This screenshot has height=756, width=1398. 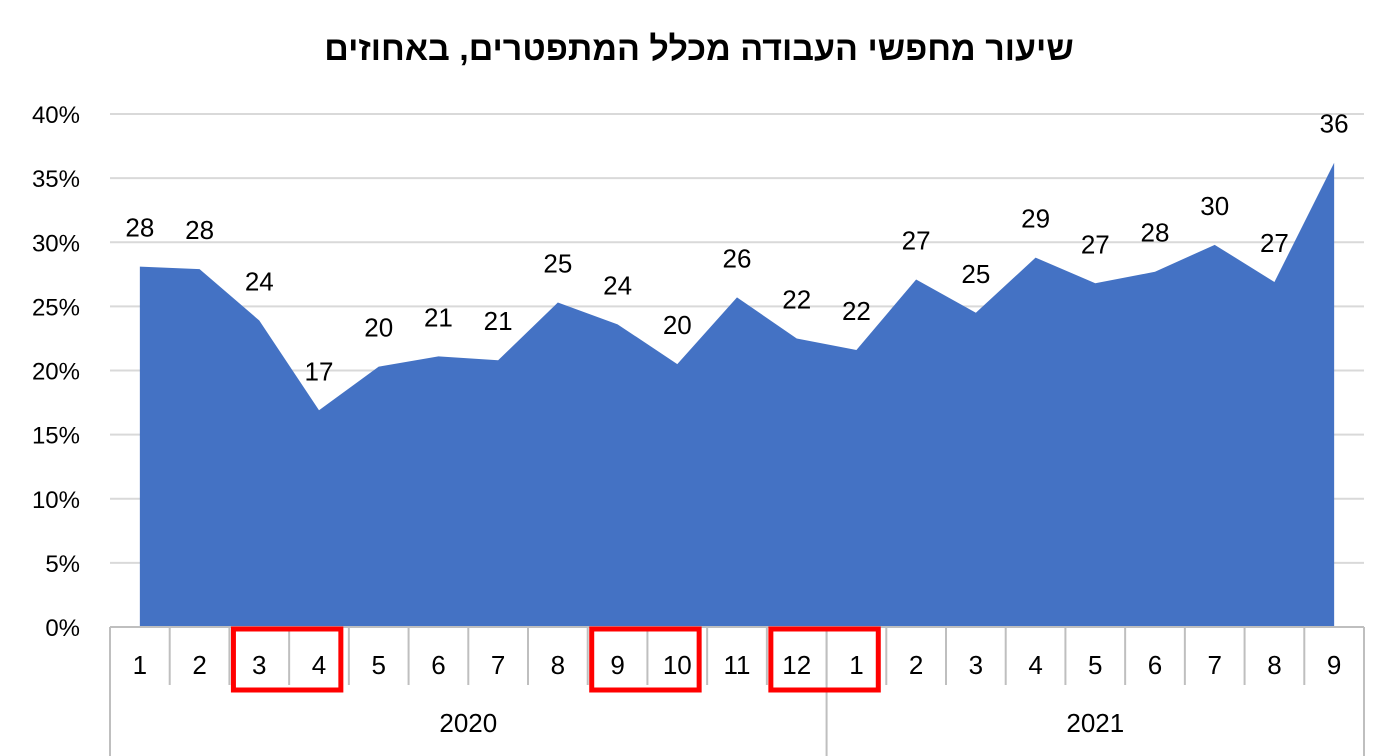 What do you see at coordinates (56, 500) in the screenshot?
I see `y-tick-label: 10%` at bounding box center [56, 500].